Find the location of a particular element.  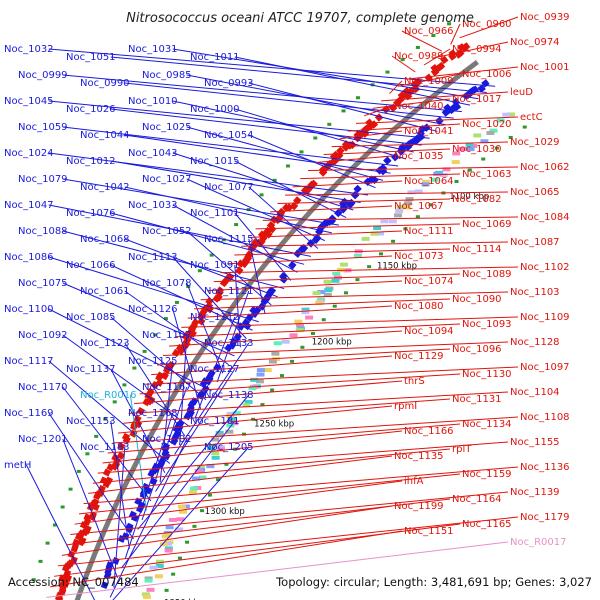

gene-label-left: Noc_1183 is located at coordinates (105, 447).